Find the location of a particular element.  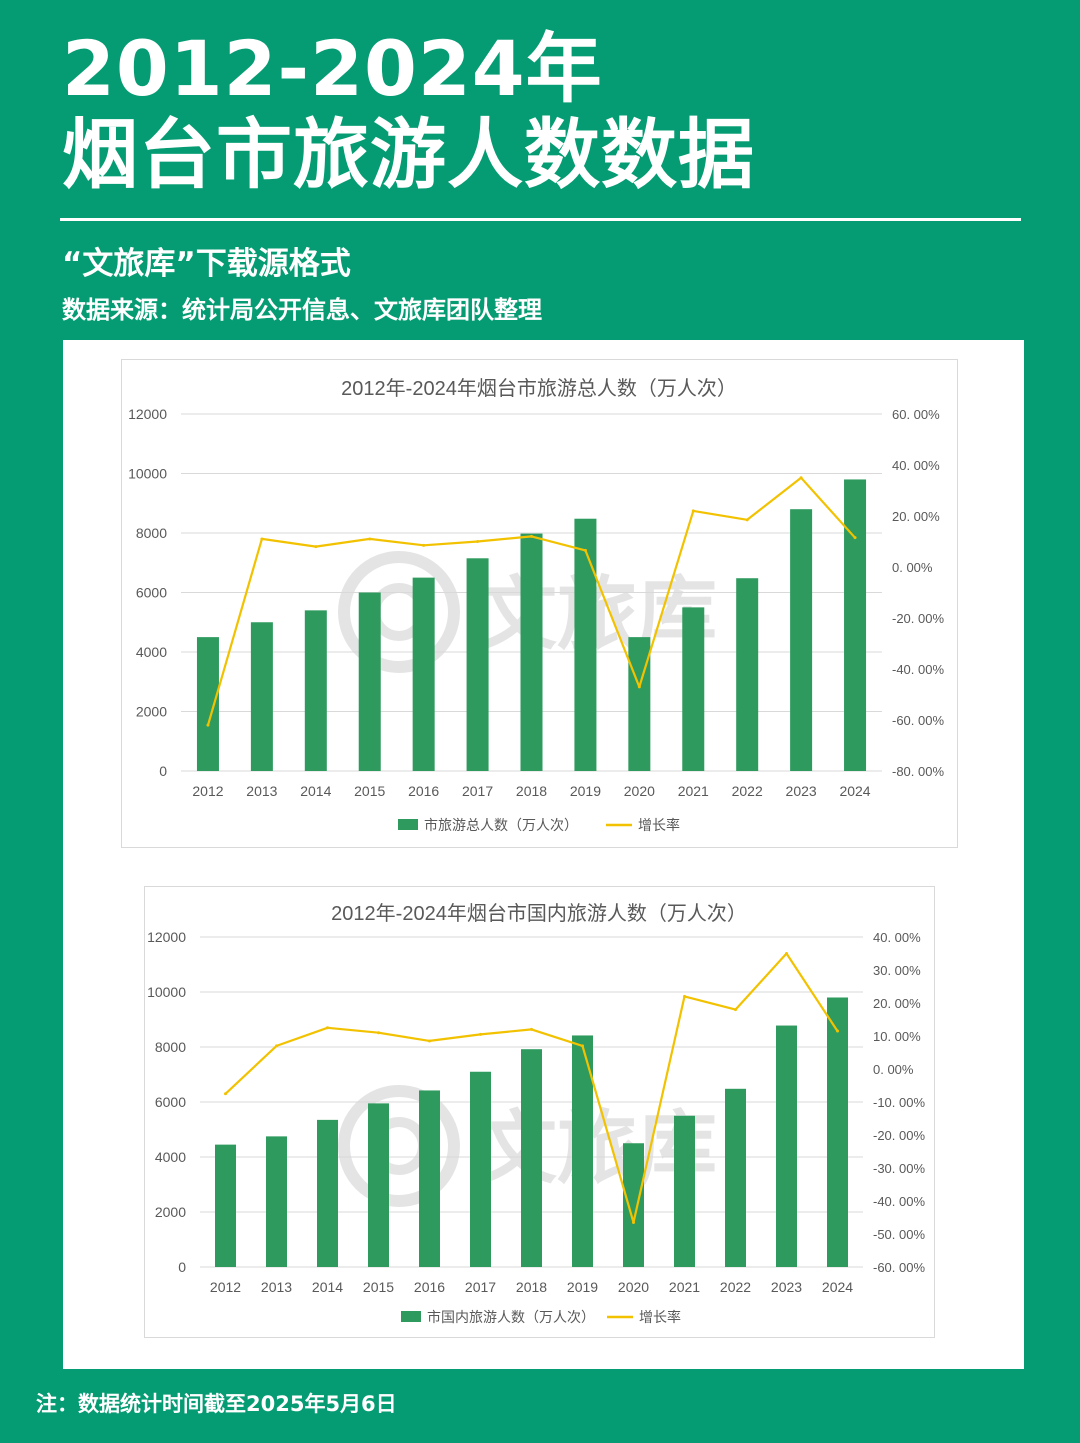

bar-2024 is located at coordinates (855, 625).